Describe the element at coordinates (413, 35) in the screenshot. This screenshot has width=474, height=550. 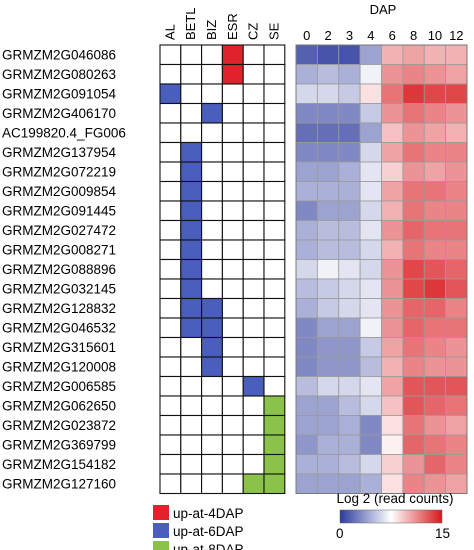
I see `dap-column-label: 8` at that location.